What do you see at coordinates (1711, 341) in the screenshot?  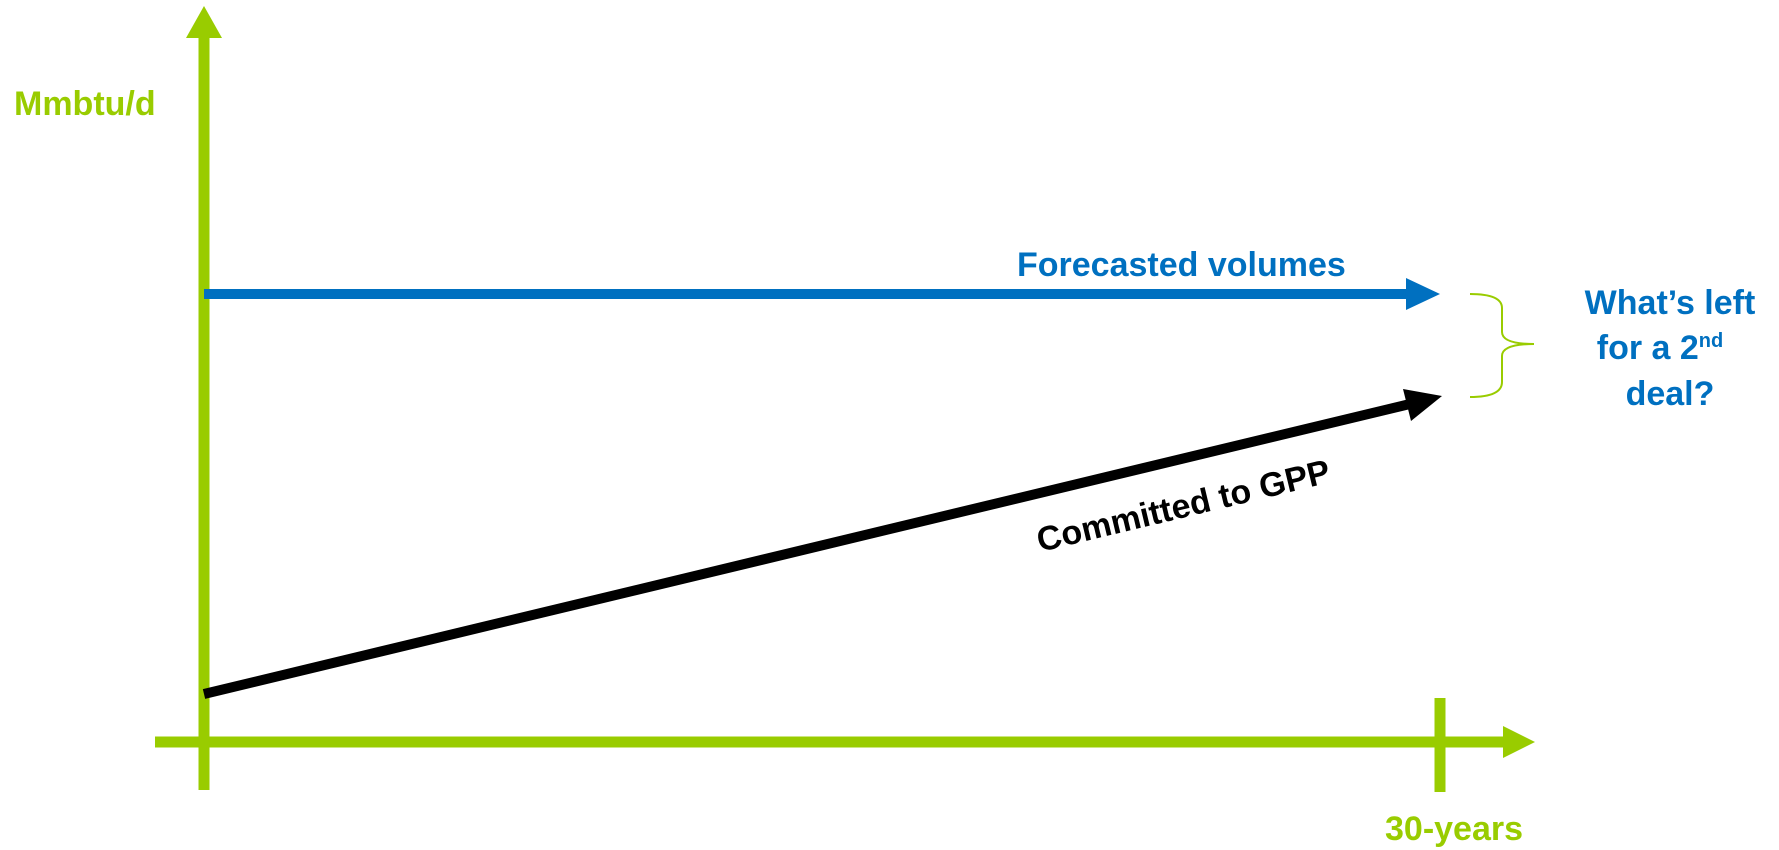 I see `question-line-2-sup: nd` at bounding box center [1711, 341].